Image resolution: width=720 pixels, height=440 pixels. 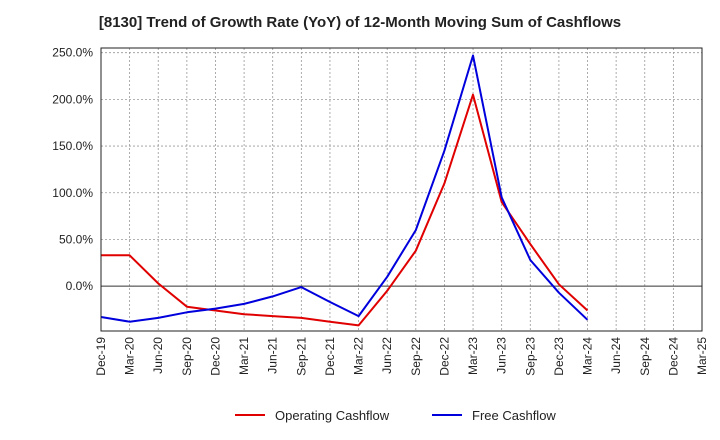 I want to click on x-tick-label: Jun-22, so click(x=387, y=355).